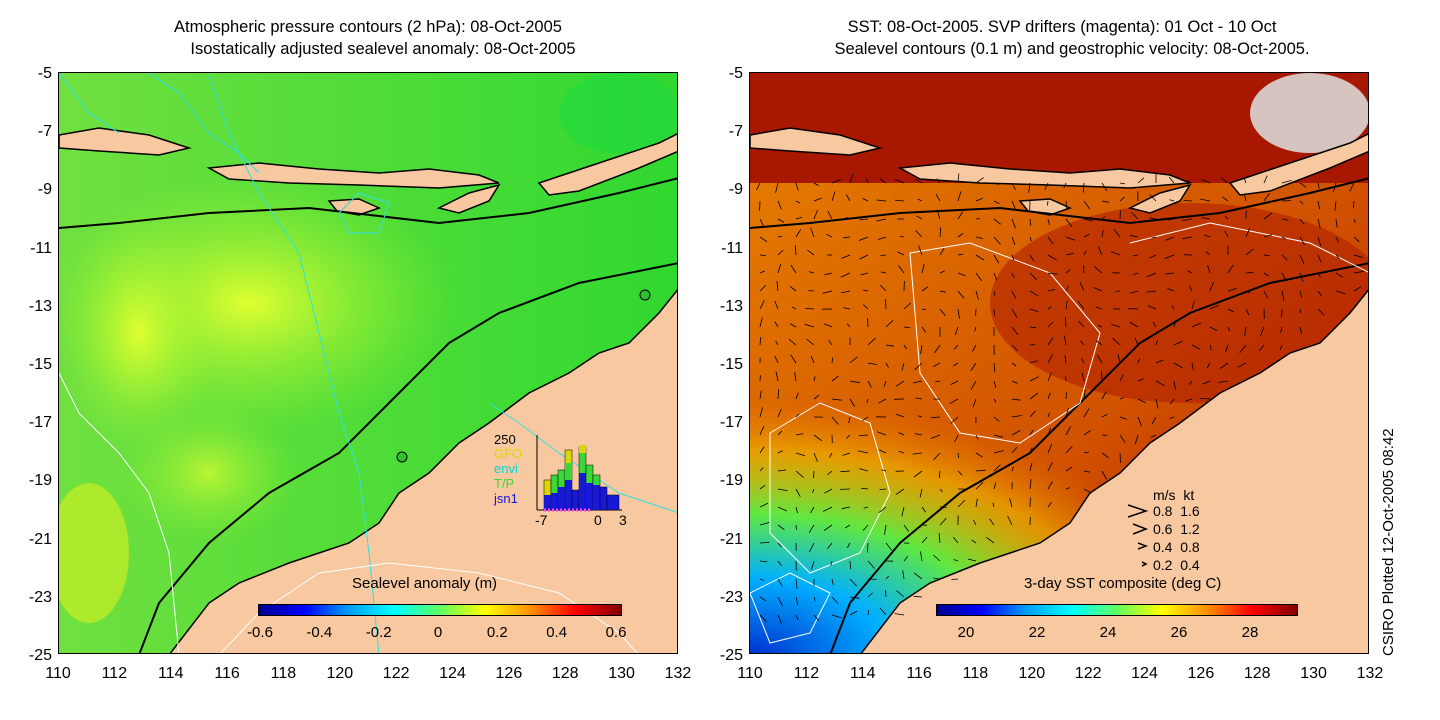  I want to click on velocity-legend-header: m/s kt, so click(1174, 495).